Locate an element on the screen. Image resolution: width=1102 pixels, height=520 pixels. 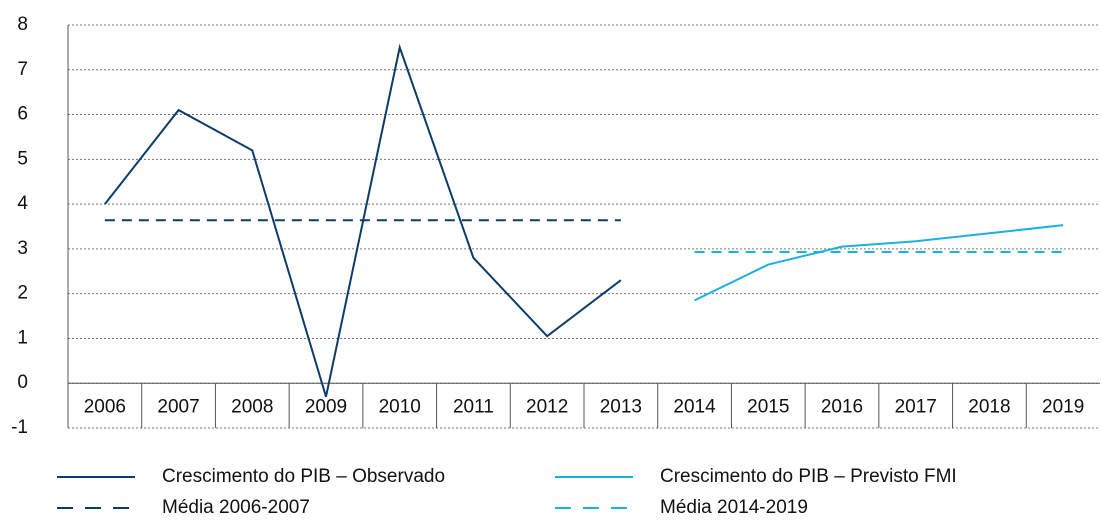
x-tick-label: 2018 is located at coordinates (989, 407).